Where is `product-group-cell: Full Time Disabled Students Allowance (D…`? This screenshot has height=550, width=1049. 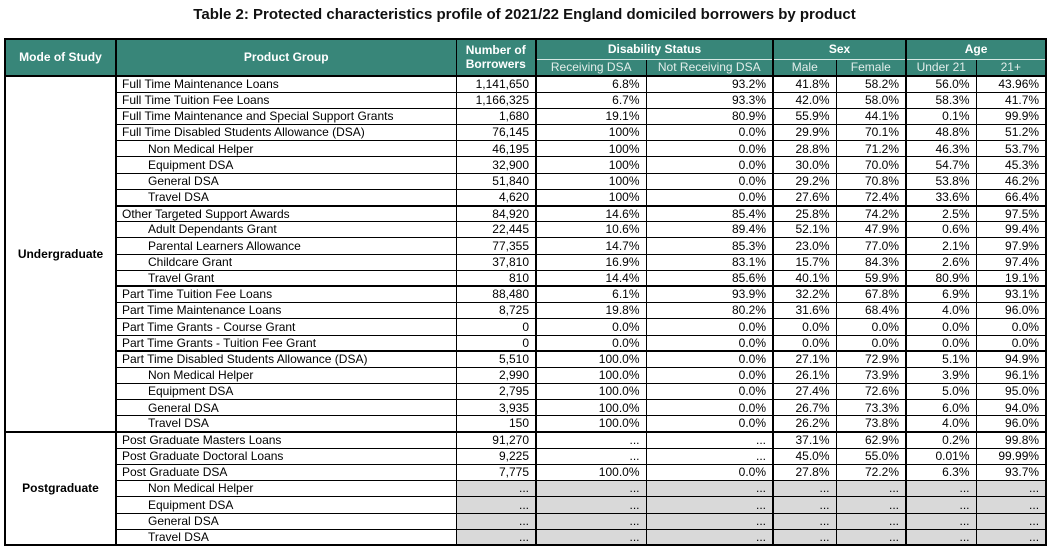 product-group-cell: Full Time Disabled Students Allowance (D… is located at coordinates (286, 133).